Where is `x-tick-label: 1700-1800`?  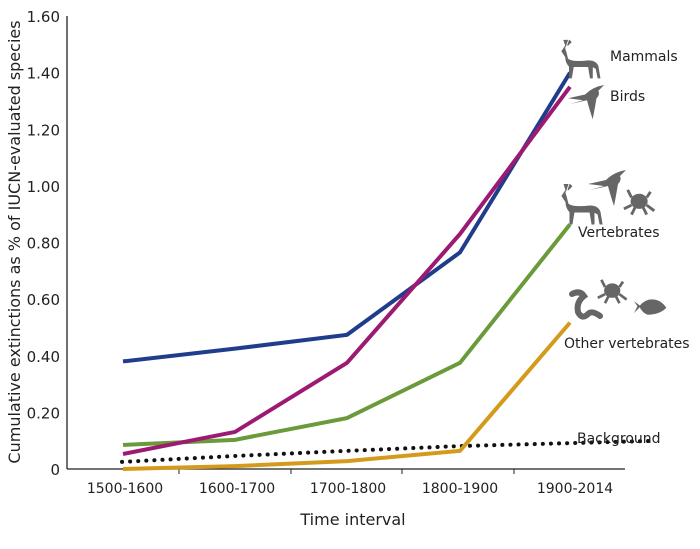
x-tick-label: 1700-1800 is located at coordinates (348, 489).